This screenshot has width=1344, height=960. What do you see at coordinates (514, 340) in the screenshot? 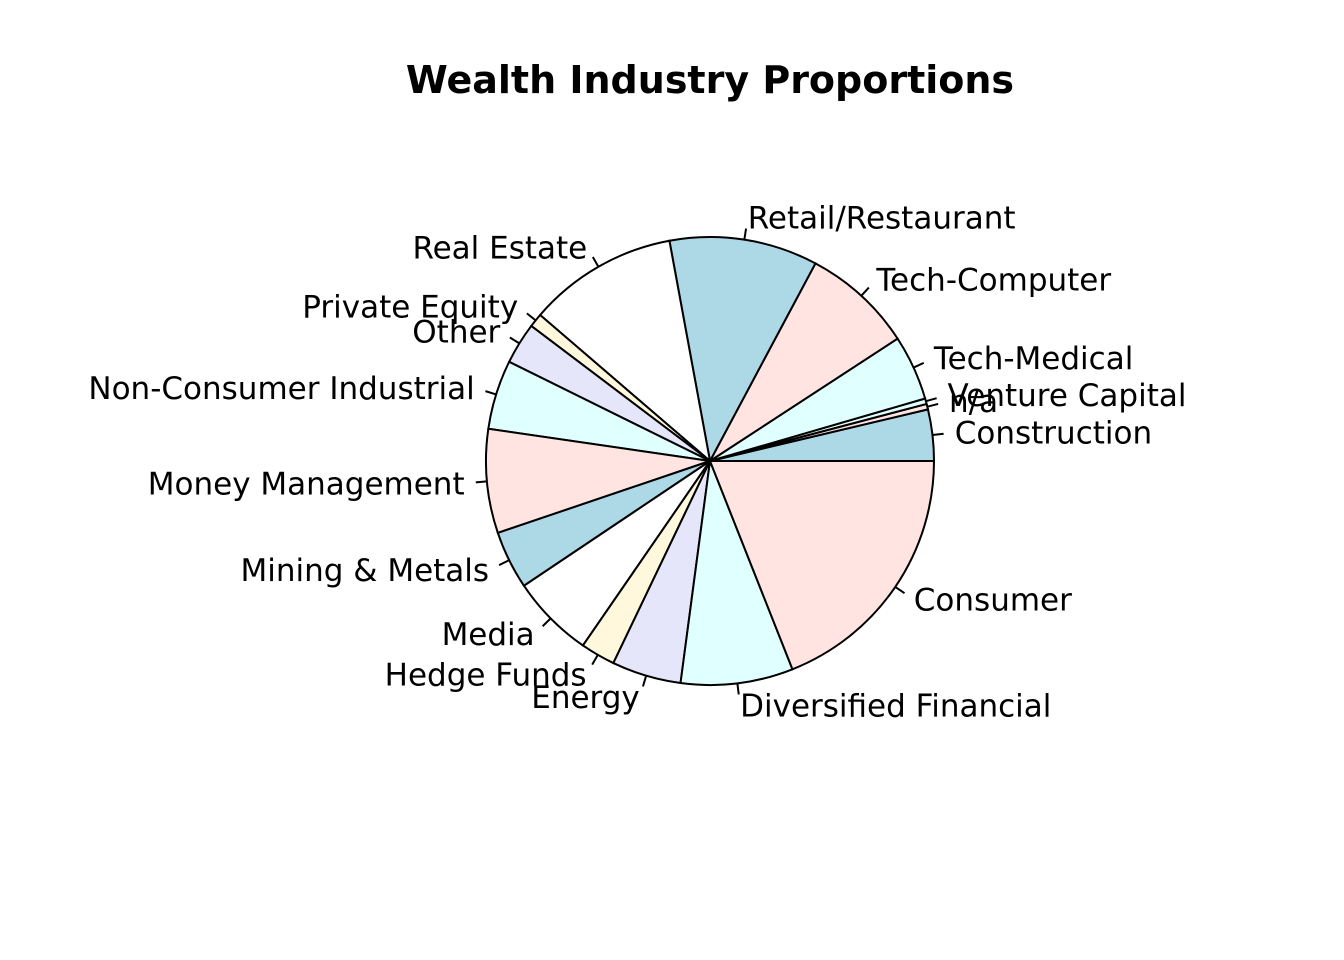
I see `leader-line-other` at bounding box center [514, 340].